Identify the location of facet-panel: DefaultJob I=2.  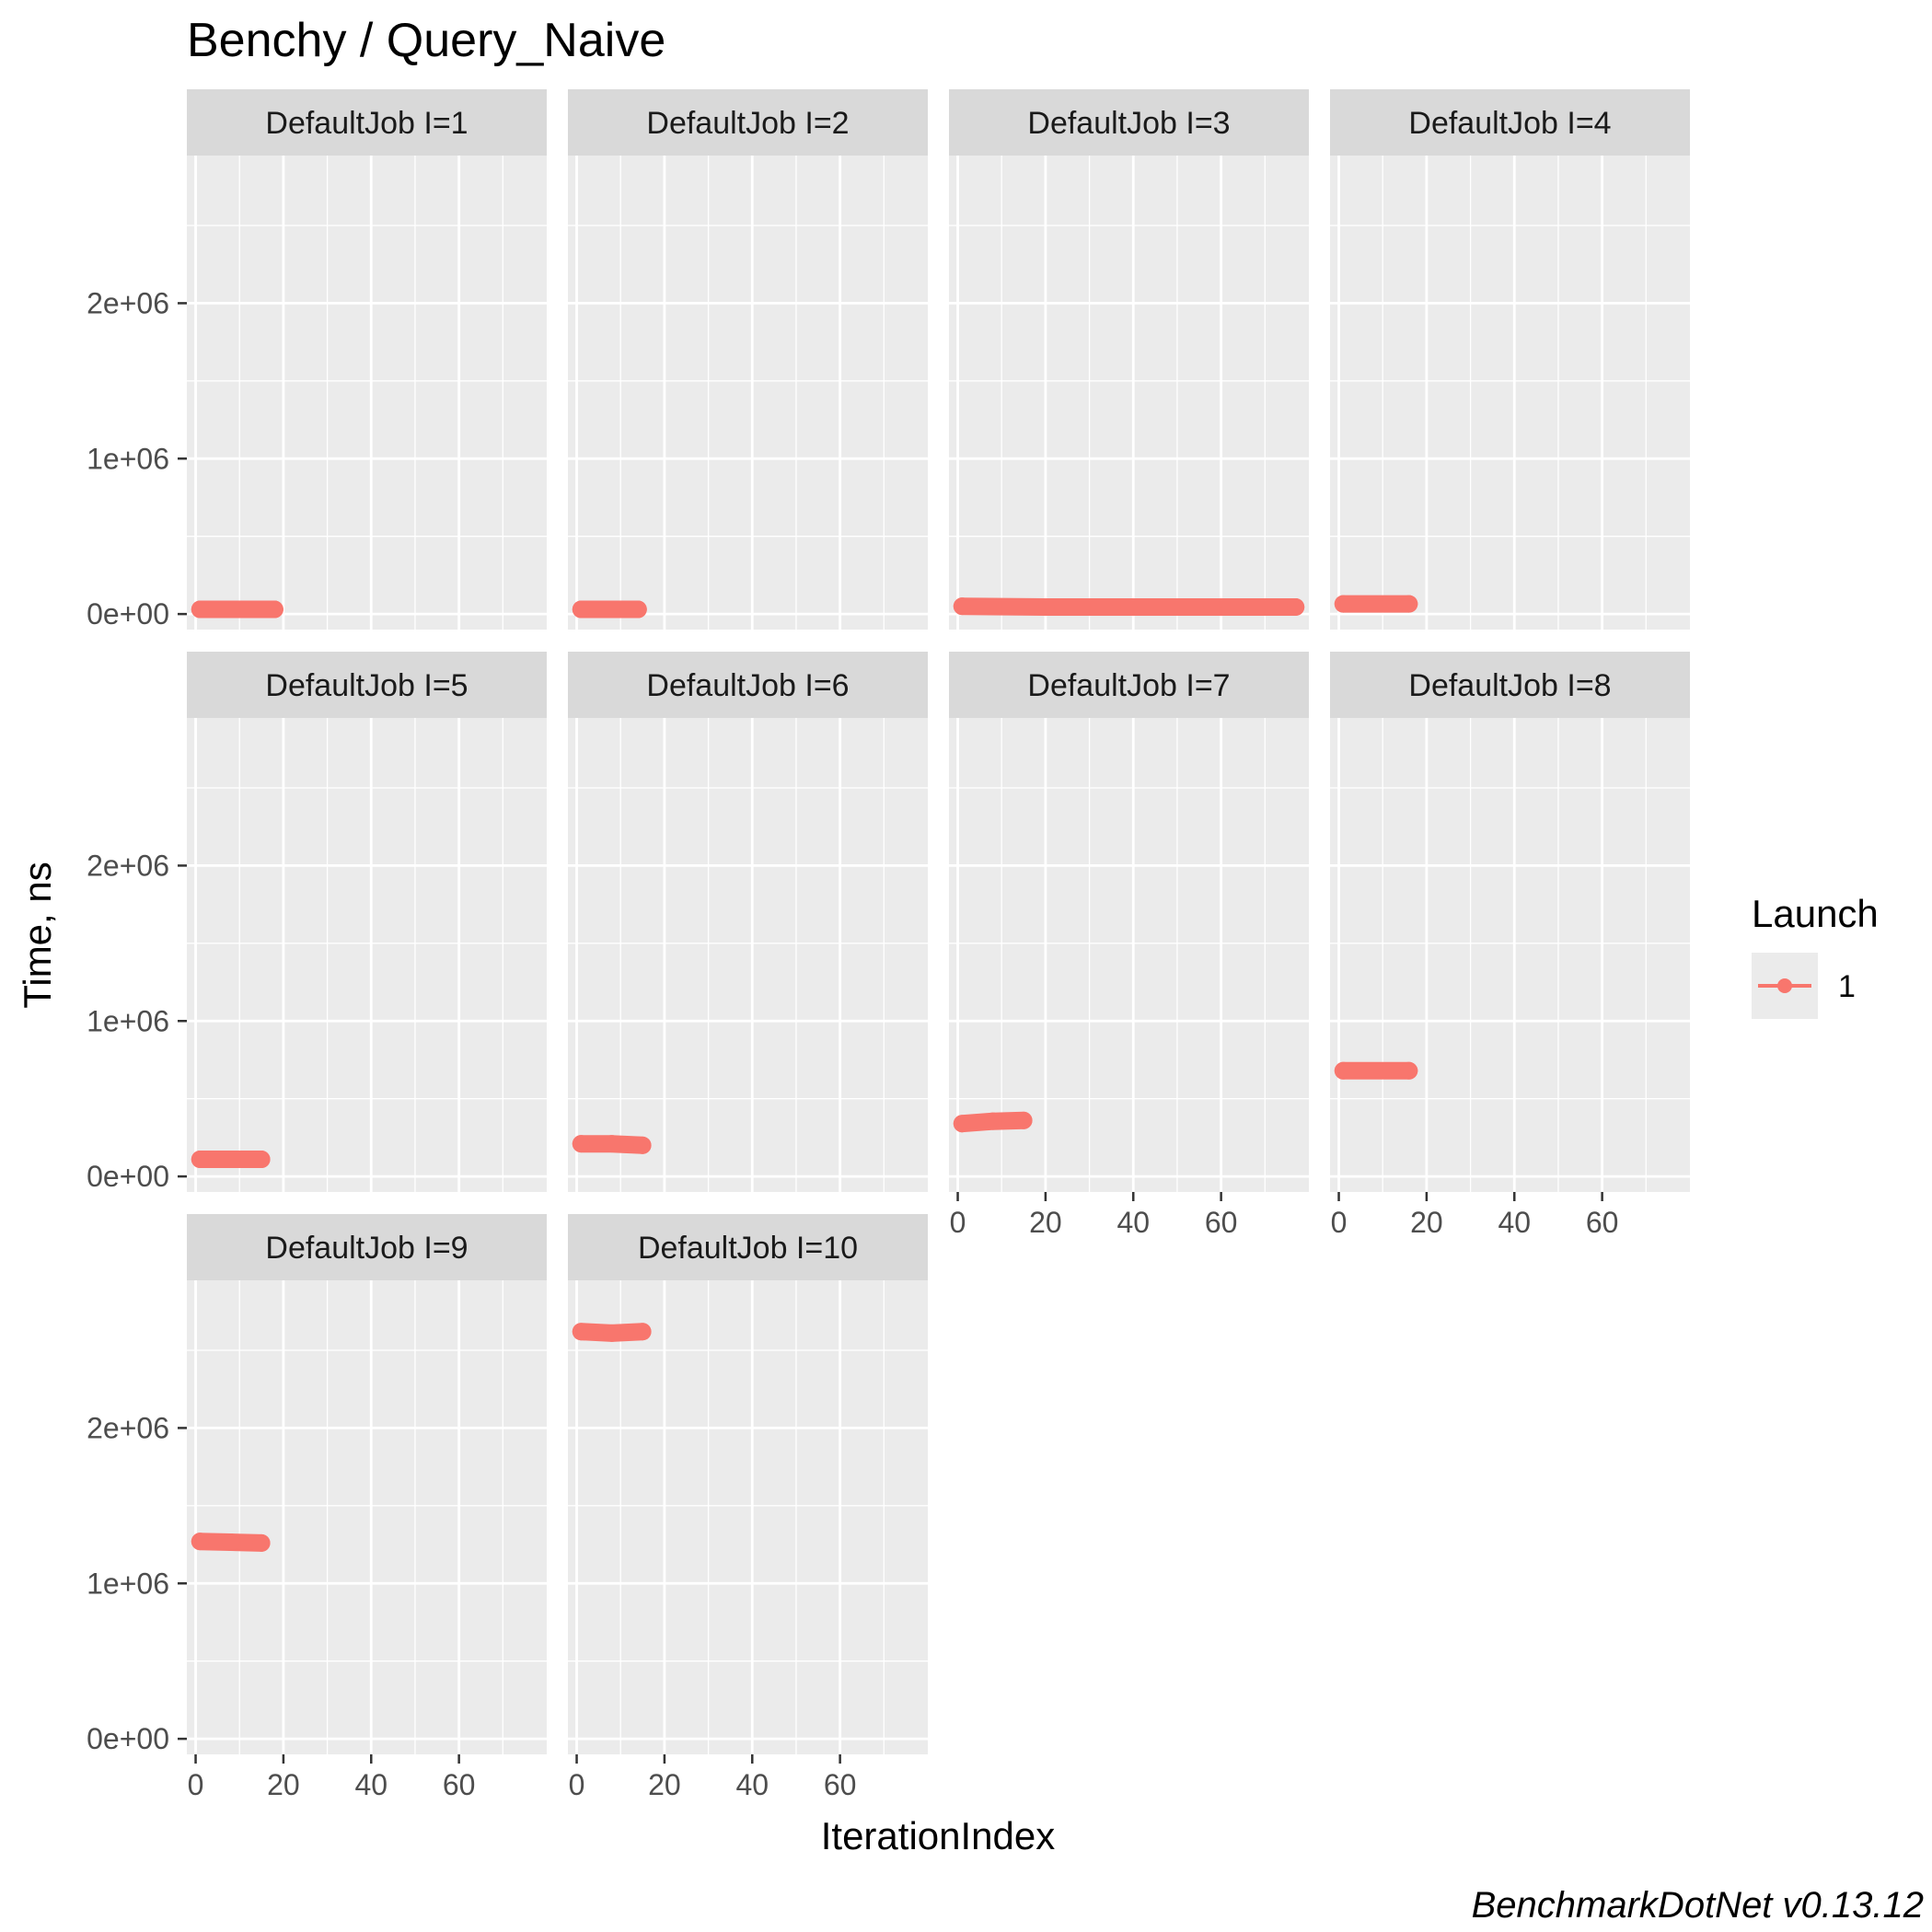
(748, 359).